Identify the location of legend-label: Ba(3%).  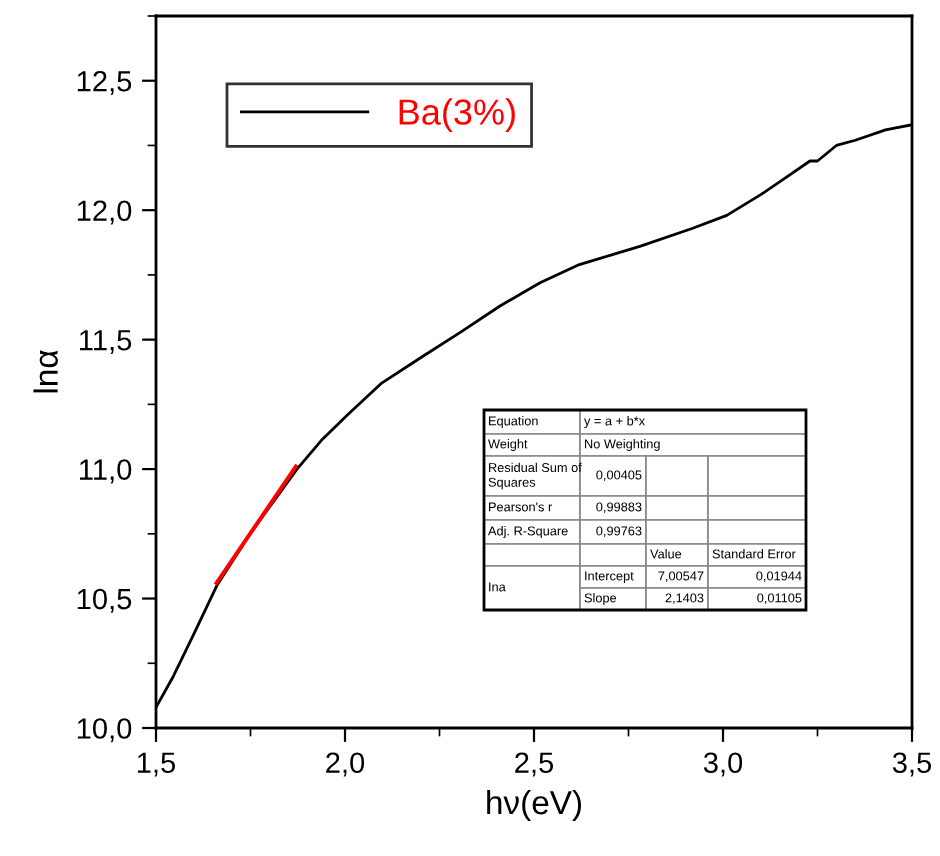
(457, 115).